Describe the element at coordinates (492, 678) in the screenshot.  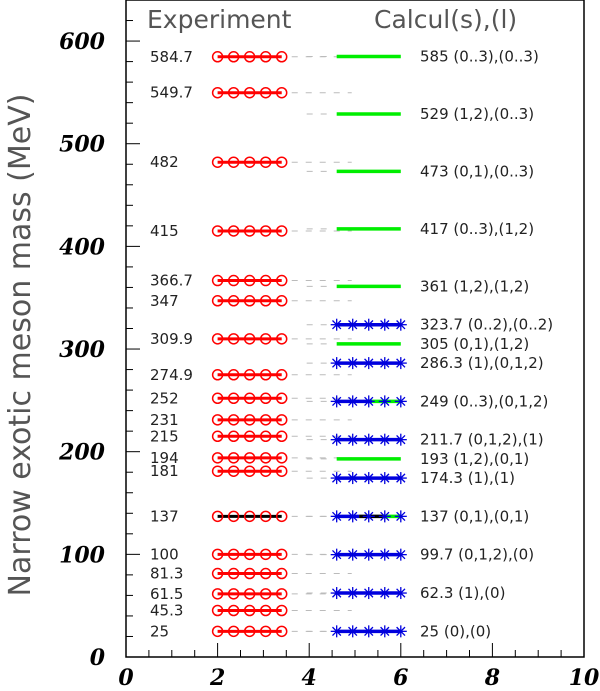
I see `x-tick-label: 8` at that location.